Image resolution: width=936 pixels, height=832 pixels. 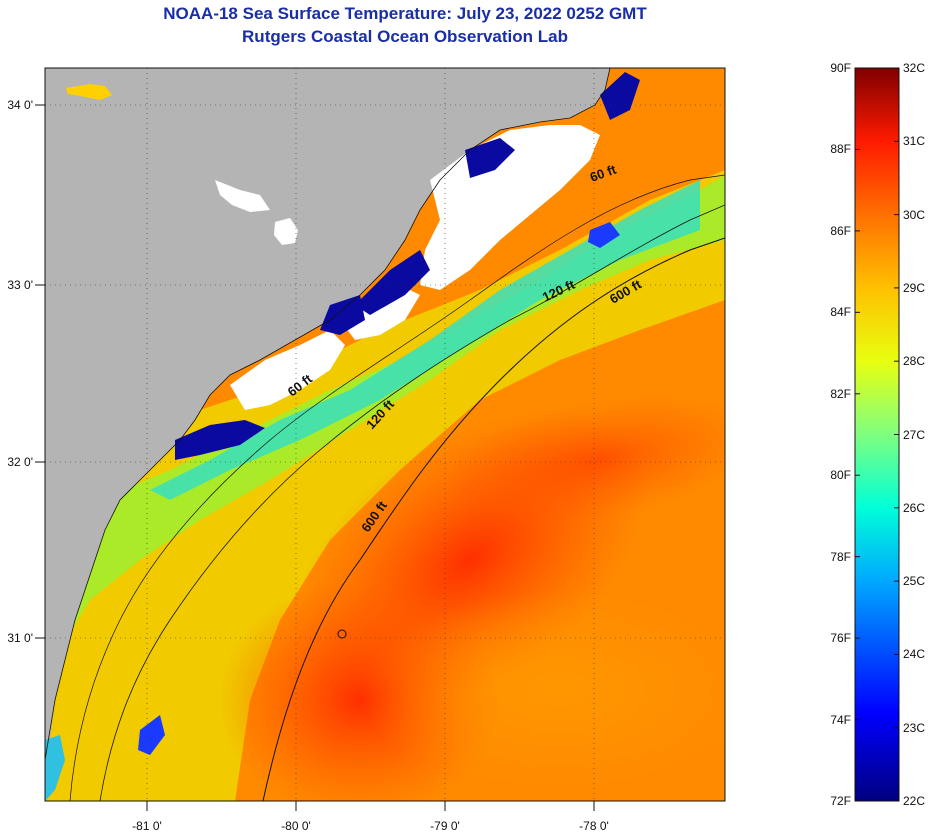 What do you see at coordinates (296, 825) in the screenshot?
I see `lon-tick-label: -80 0'` at bounding box center [296, 825].